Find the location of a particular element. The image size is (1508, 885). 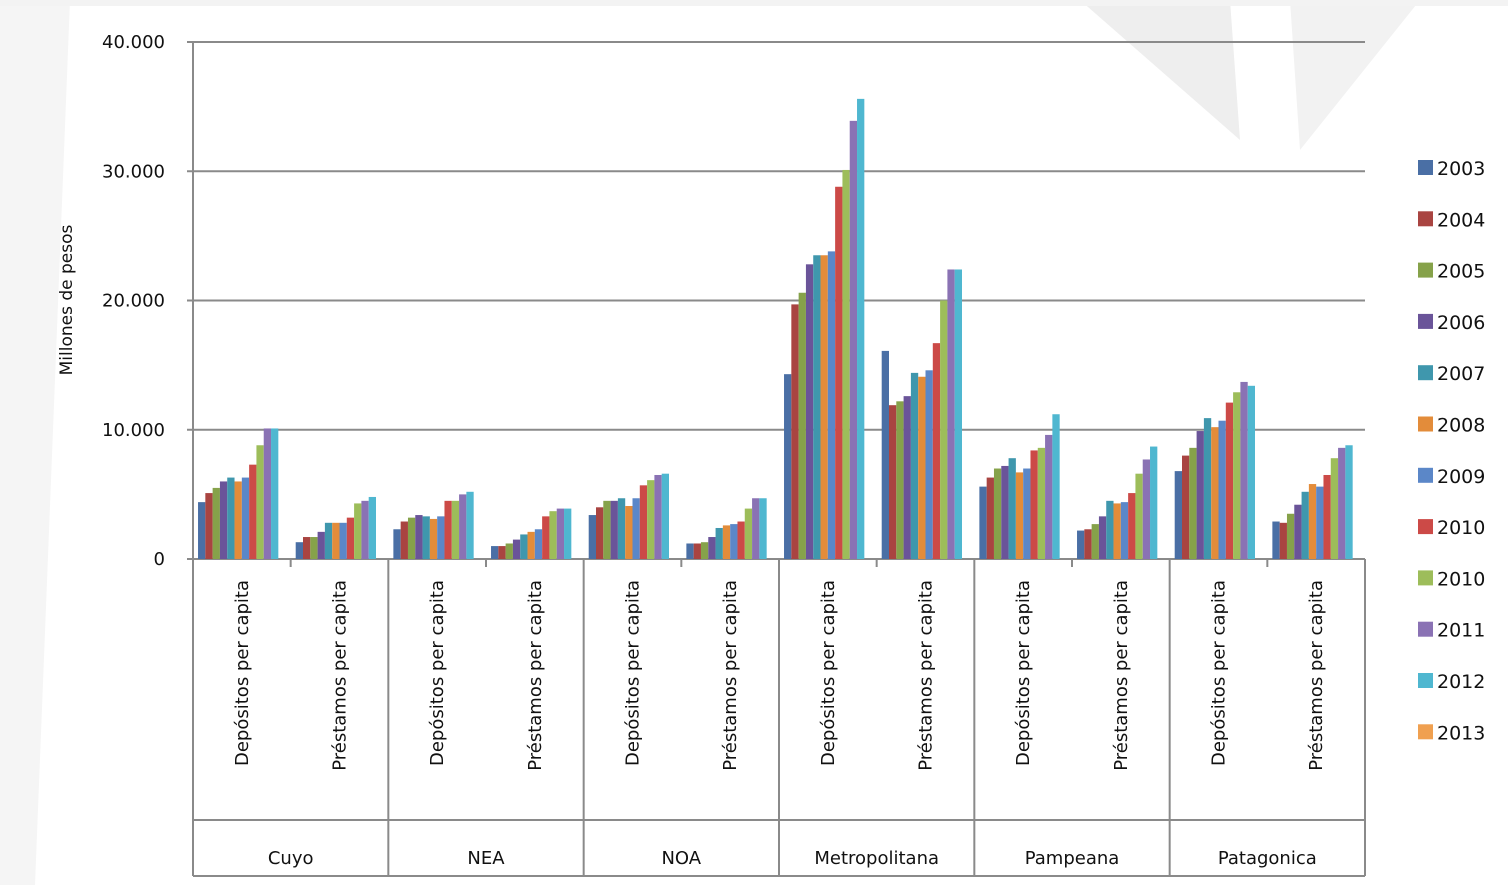

y-tick-label: 20.000 is located at coordinates (133, 301).